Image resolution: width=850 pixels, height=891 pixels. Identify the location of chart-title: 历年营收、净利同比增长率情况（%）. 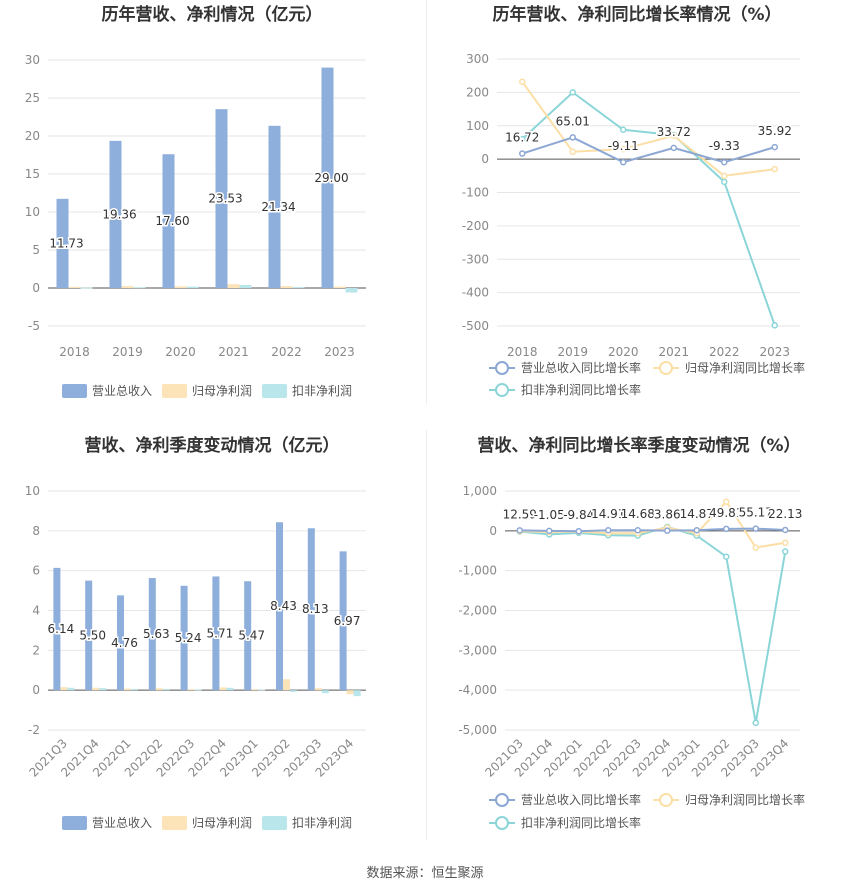
(636, 14).